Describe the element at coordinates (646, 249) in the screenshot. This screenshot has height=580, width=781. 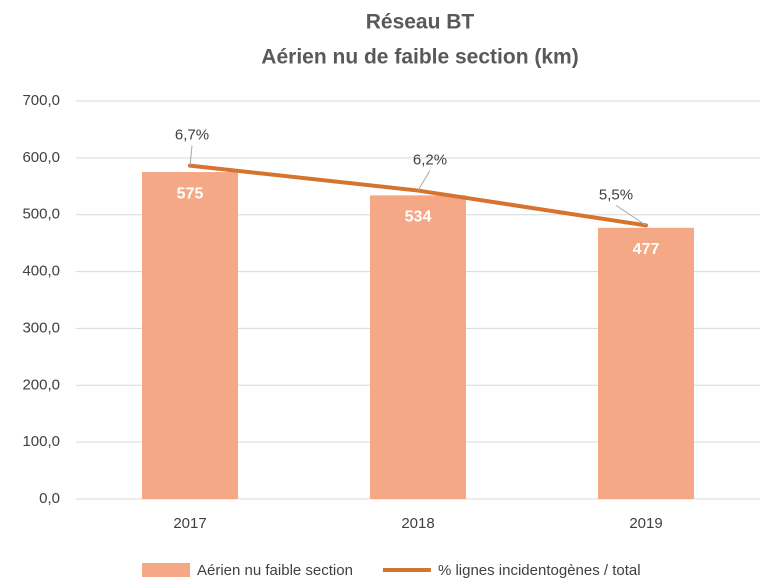
I see `bar-value-label: 477` at that location.